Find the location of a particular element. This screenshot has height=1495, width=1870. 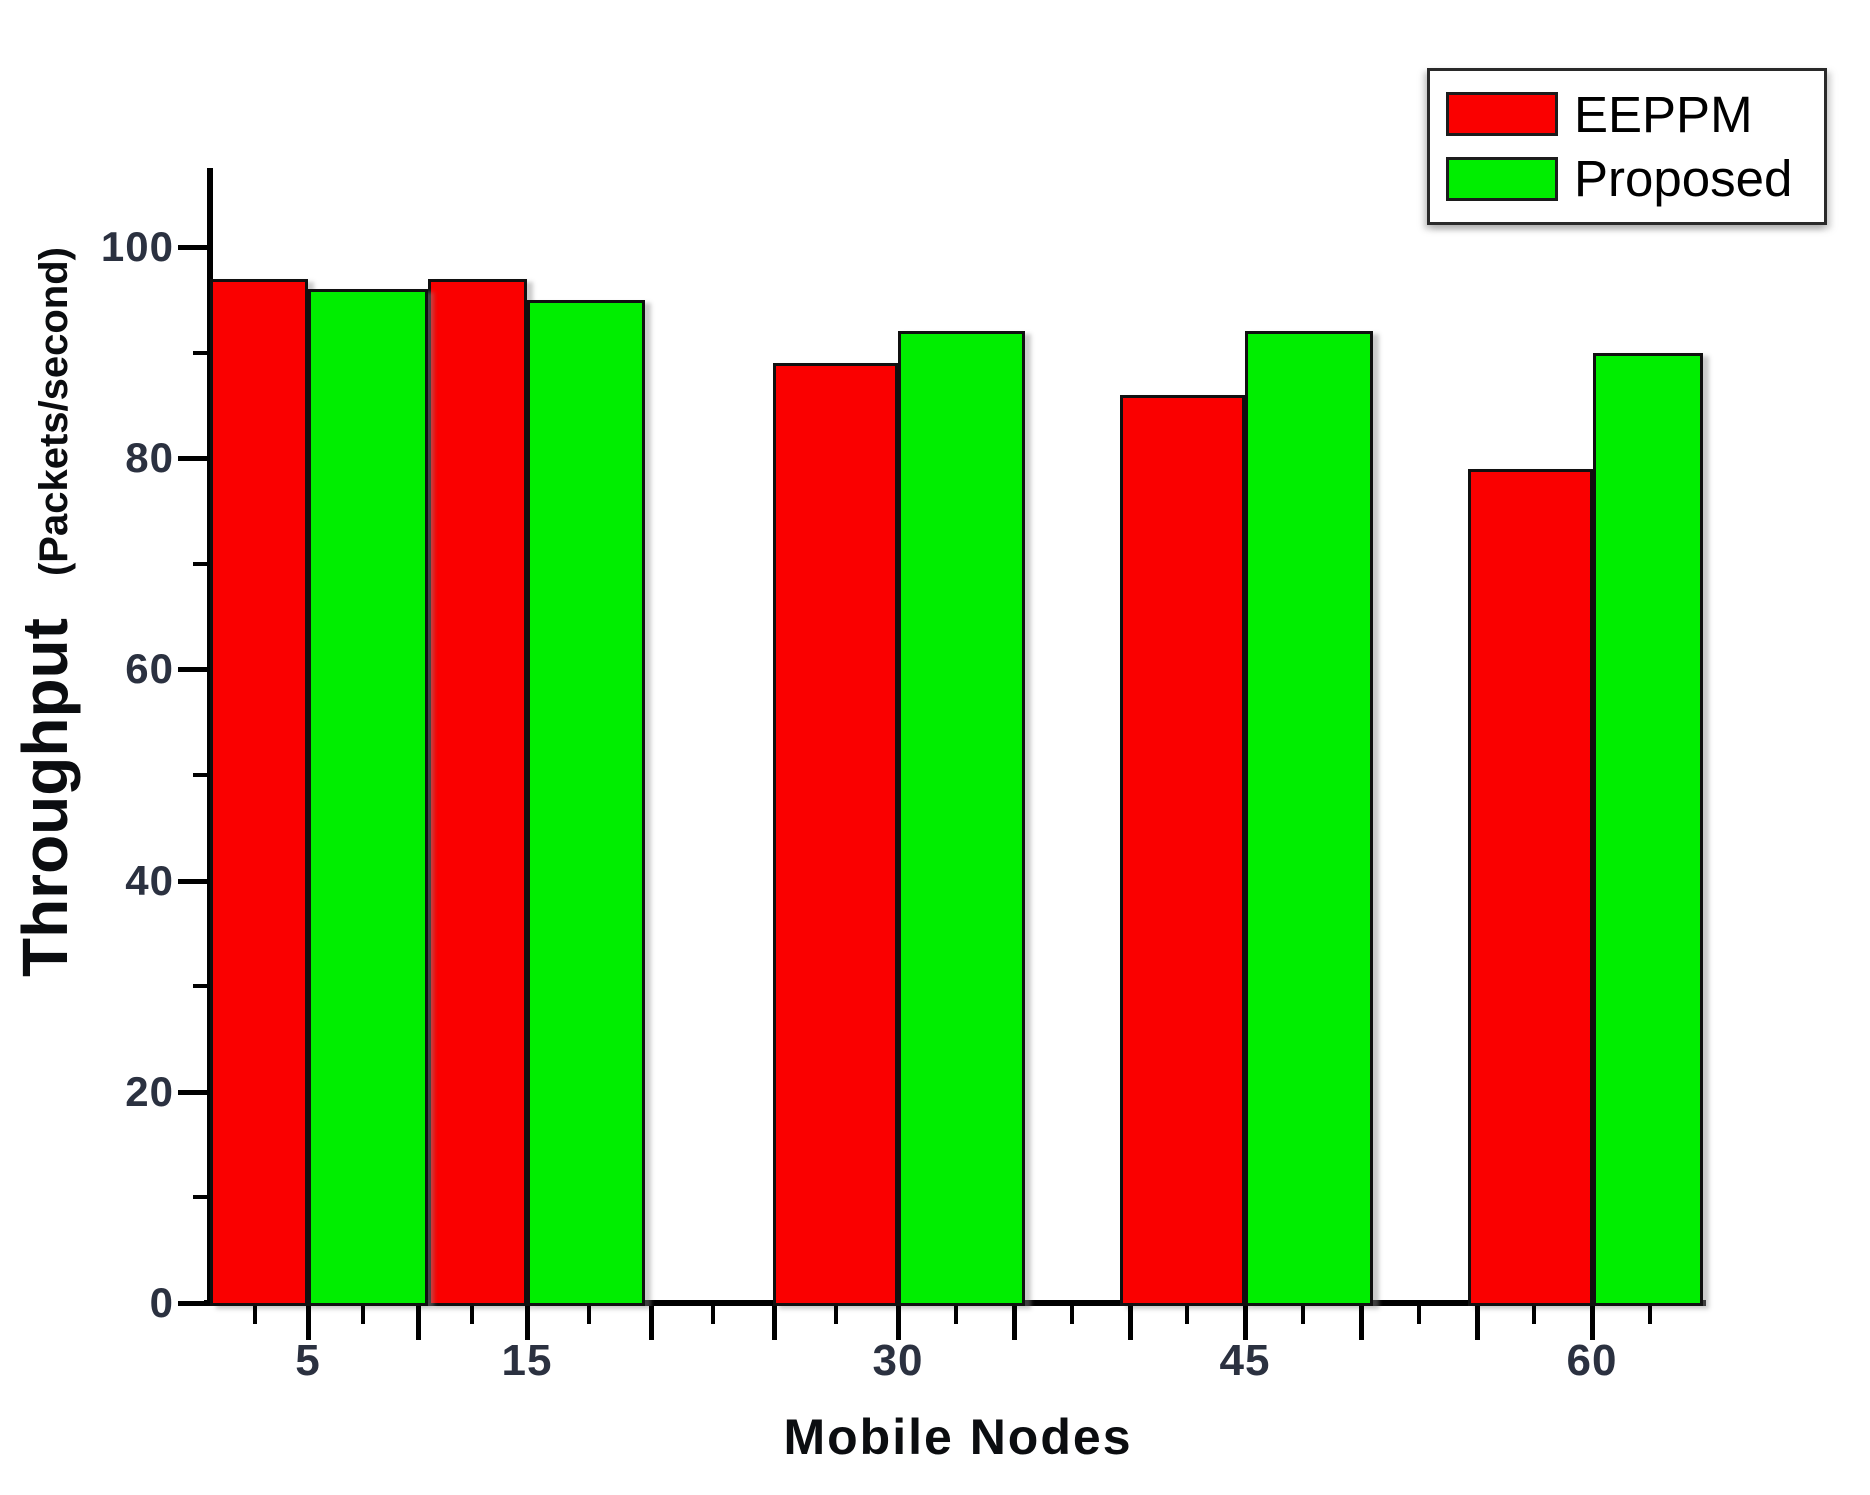

legend: EEPPM Proposed is located at coordinates (1627, 146).